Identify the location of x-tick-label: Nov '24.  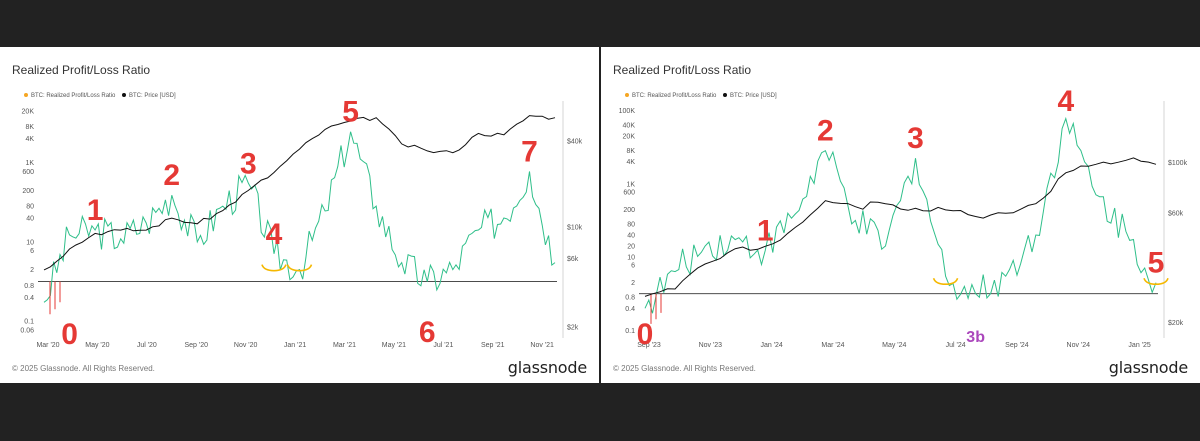
(1079, 345).